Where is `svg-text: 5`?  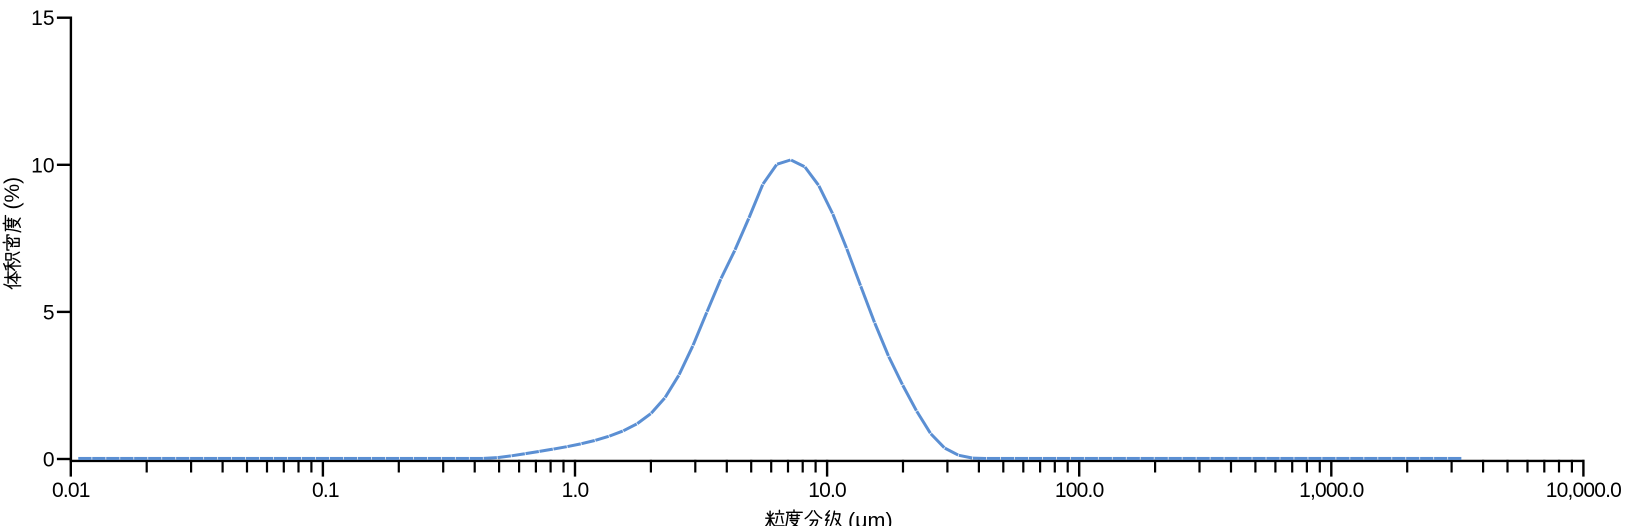 svg-text: 5 is located at coordinates (49, 312).